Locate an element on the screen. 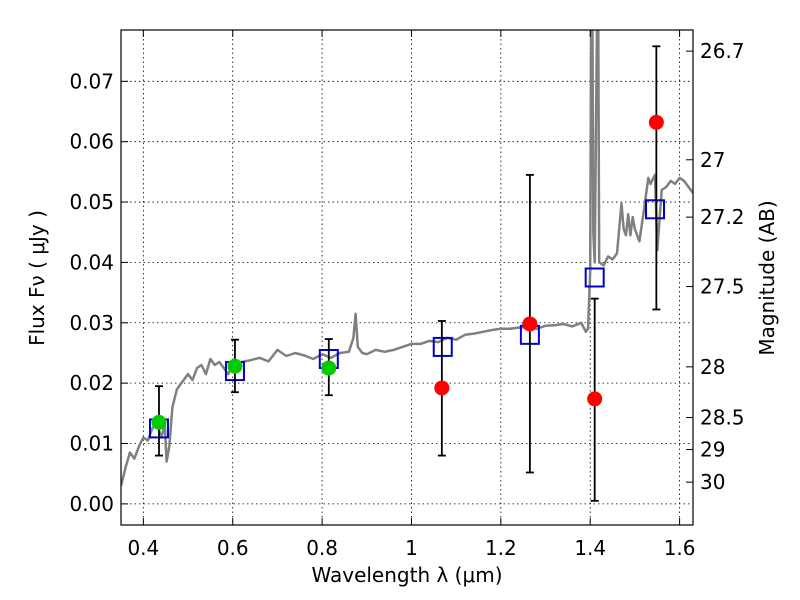  y-axis-label: Flux Fν ( μJy ) is located at coordinates (37, 278).